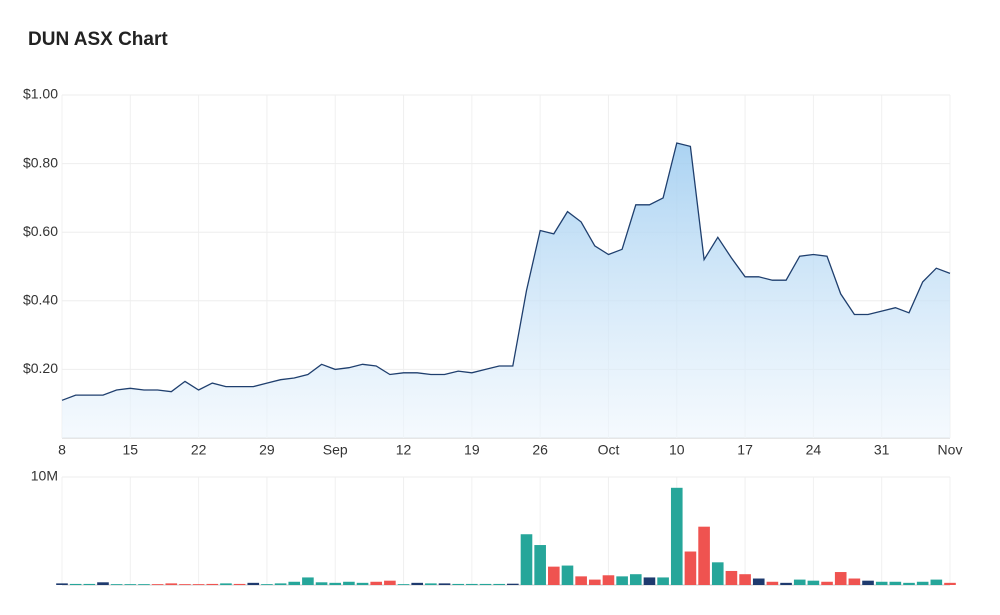 The height and width of the screenshot is (615, 1000). What do you see at coordinates (40, 162) in the screenshot?
I see `y-tick-label: $0.80` at bounding box center [40, 162].